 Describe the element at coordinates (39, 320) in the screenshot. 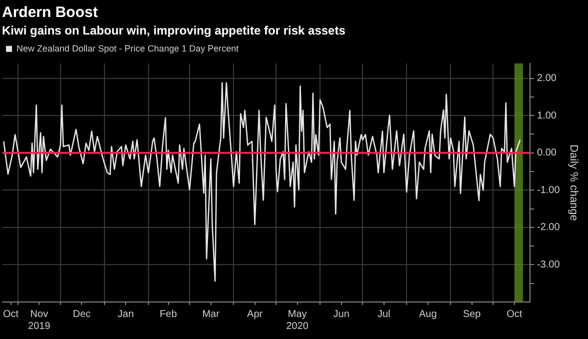

I see `x-tick-label: Nov 2019` at that location.